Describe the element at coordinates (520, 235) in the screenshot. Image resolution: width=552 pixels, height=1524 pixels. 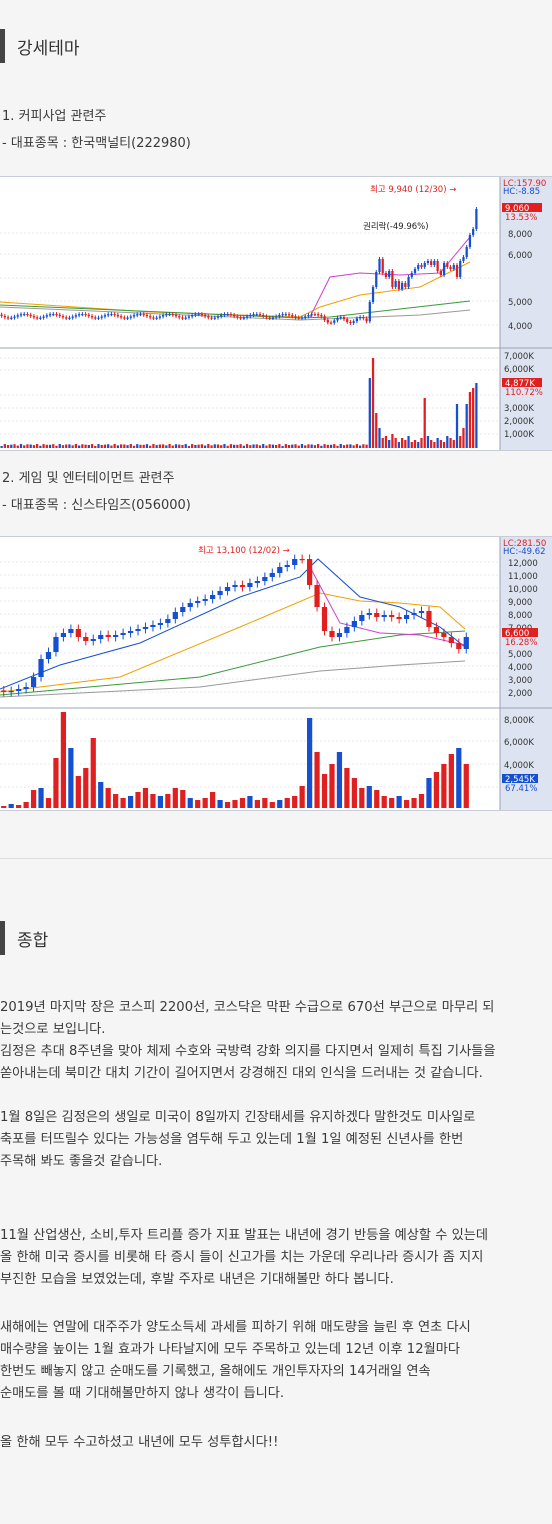
I see `chart1-tick-0: 8,000` at that location.